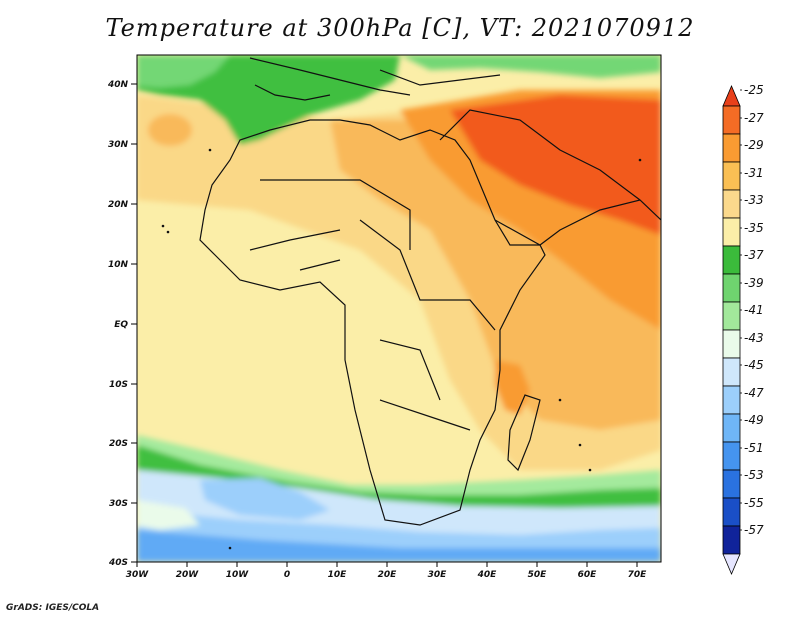 The height and width of the screenshot is (618, 800). What do you see at coordinates (754, 90) in the screenshot?
I see `colorbar-label: -25` at bounding box center [754, 90].